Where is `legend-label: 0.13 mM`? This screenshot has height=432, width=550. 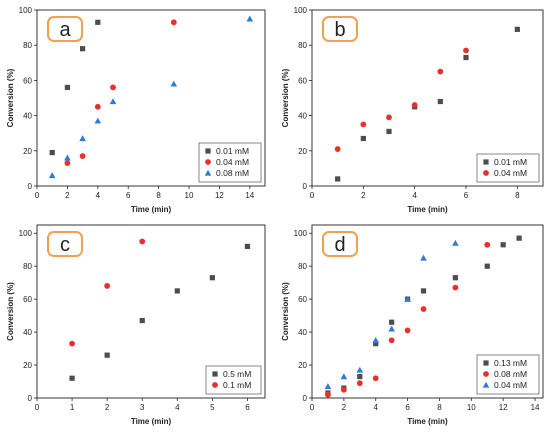
legend-label: 0.13 mM is located at coordinates (510, 363).